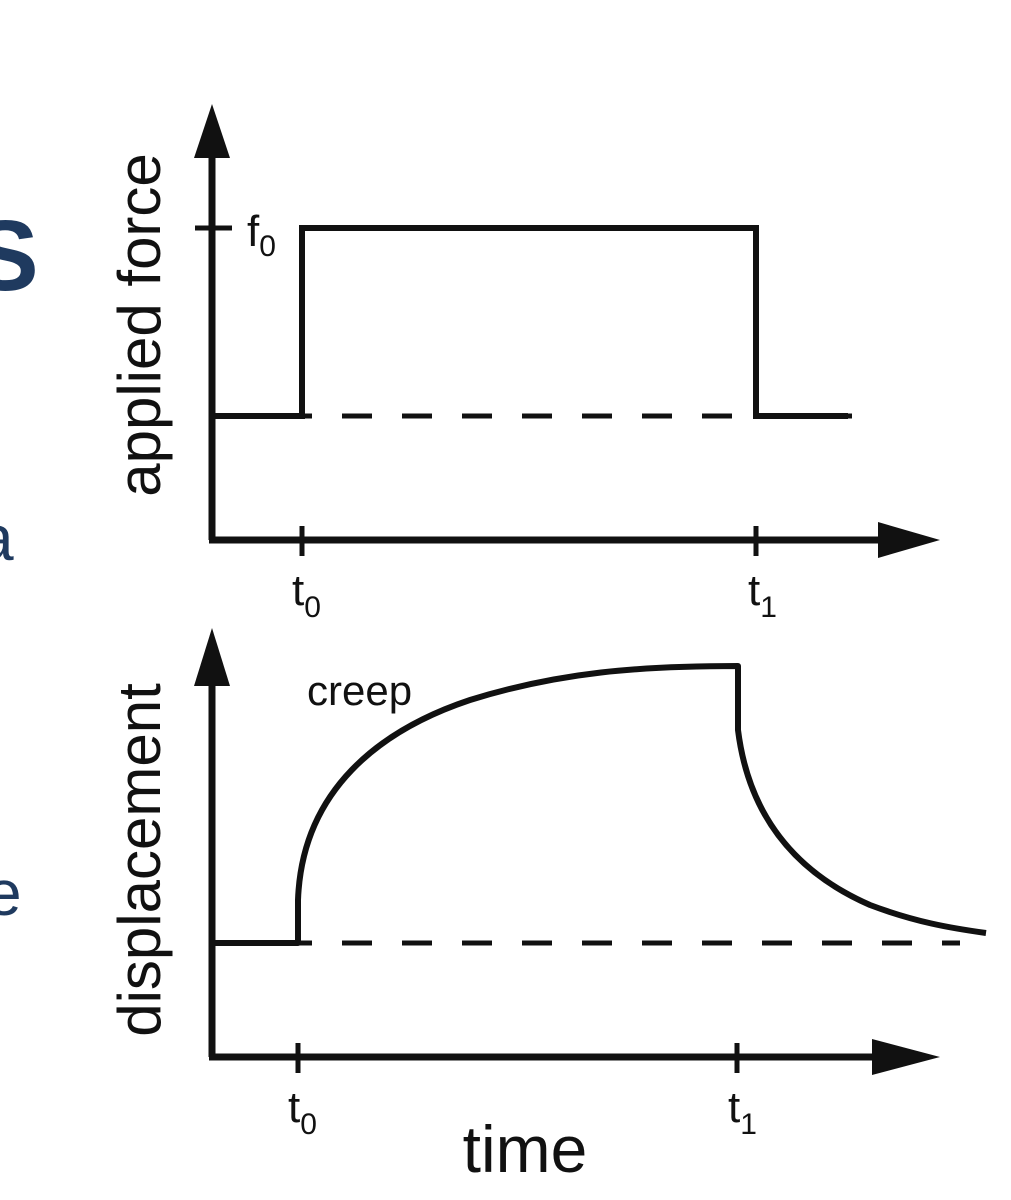 This screenshot has height=1200, width=1011. What do you see at coordinates (294, 1107) in the screenshot?
I see `bottom-tick-label-t0-main: t` at bounding box center [294, 1107].